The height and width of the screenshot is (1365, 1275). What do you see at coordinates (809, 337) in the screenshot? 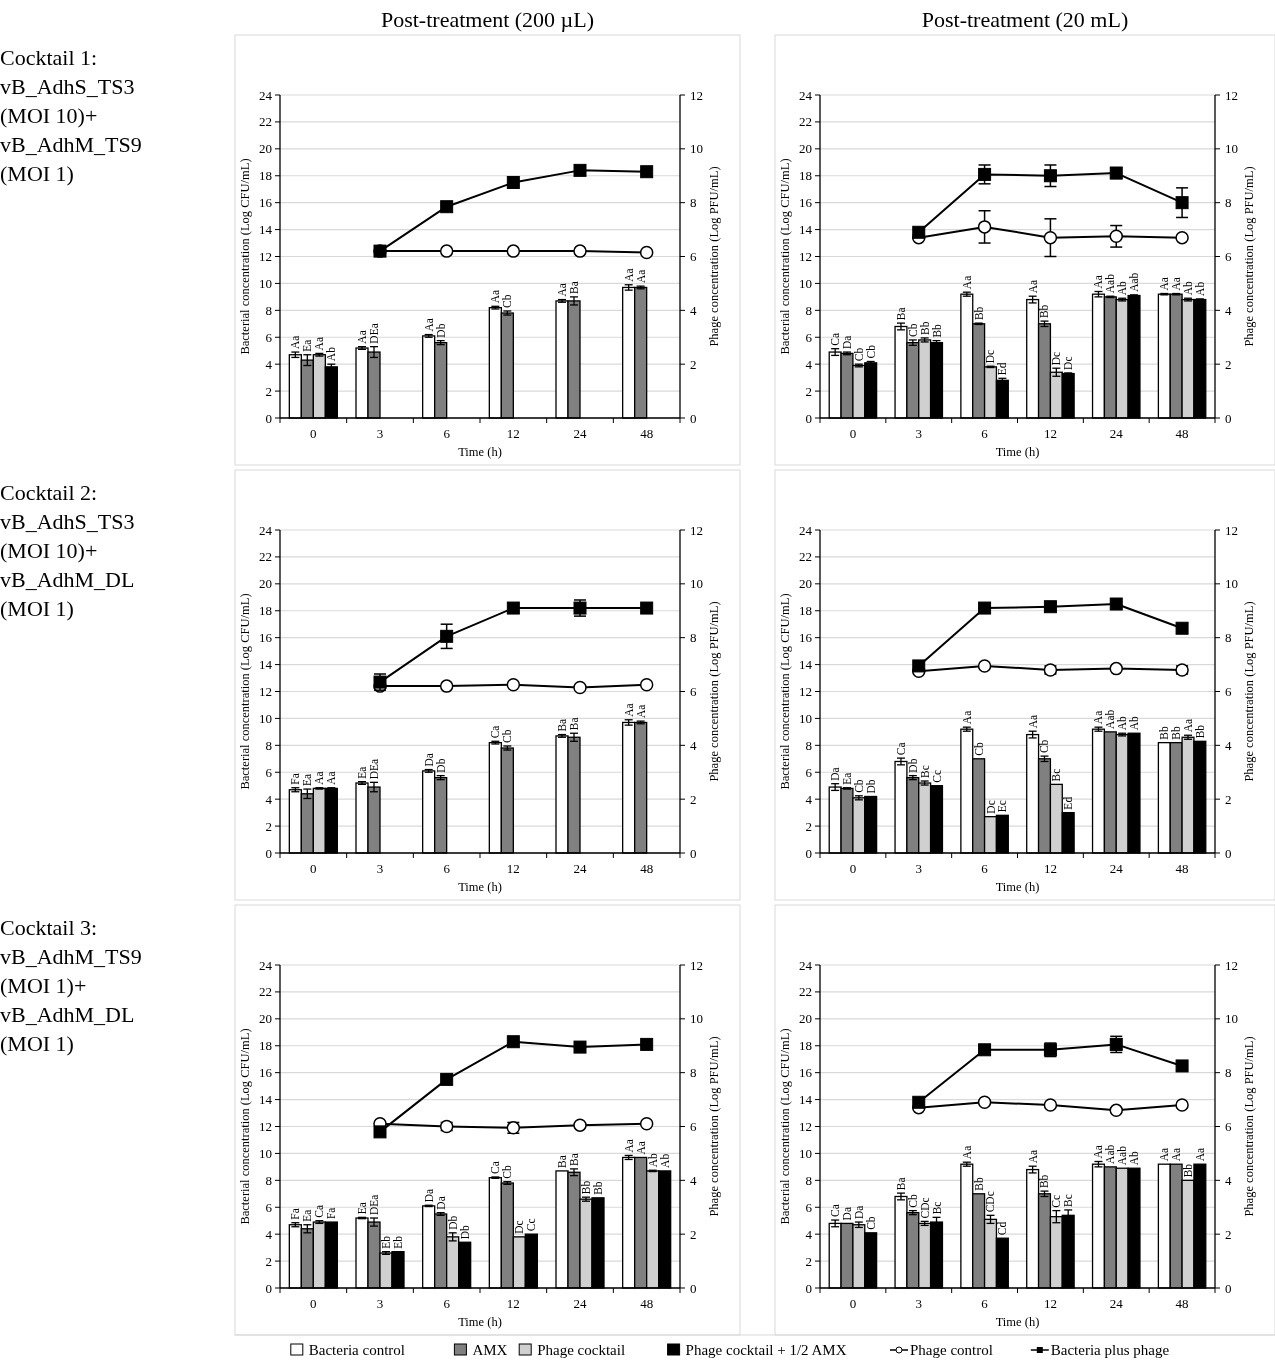
I see `y-tick-label: 6` at bounding box center [809, 337].